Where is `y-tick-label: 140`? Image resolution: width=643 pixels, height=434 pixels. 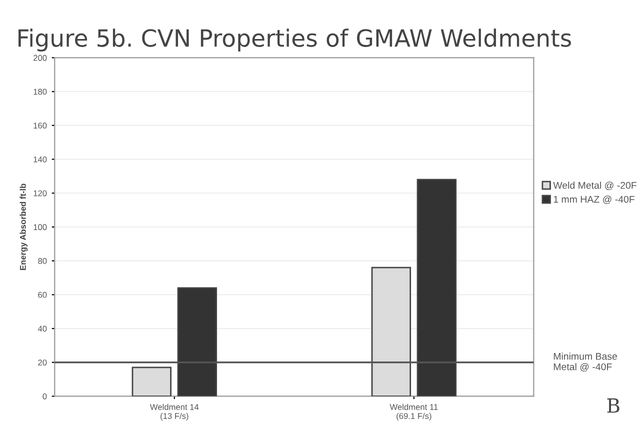
y-tick-label: 140 is located at coordinates (40, 159).